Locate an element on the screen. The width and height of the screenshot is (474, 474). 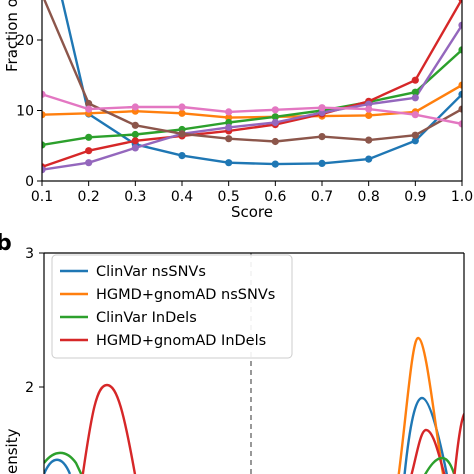
panel-a-x-ticks: 0.1 0.2 0.3 0.4 0.5 0.6 0.7 0.8 0.9 1.0 is located at coordinates (252, 193).